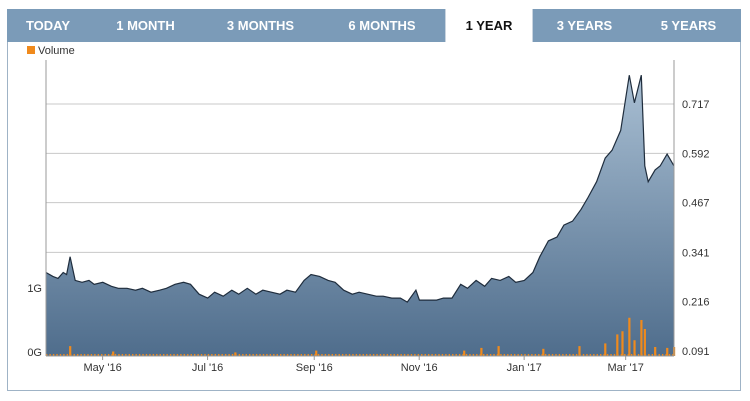 Image resolution: width=750 pixels, height=401 pixels. Describe the element at coordinates (584, 25) in the screenshot. I see `tab-3-years: 3 YEARS` at that location.